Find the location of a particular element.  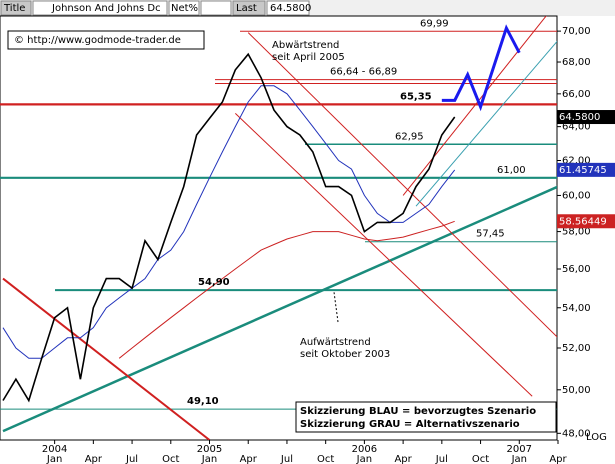

y-tick-label: 64,00 is located at coordinates (576, 127).